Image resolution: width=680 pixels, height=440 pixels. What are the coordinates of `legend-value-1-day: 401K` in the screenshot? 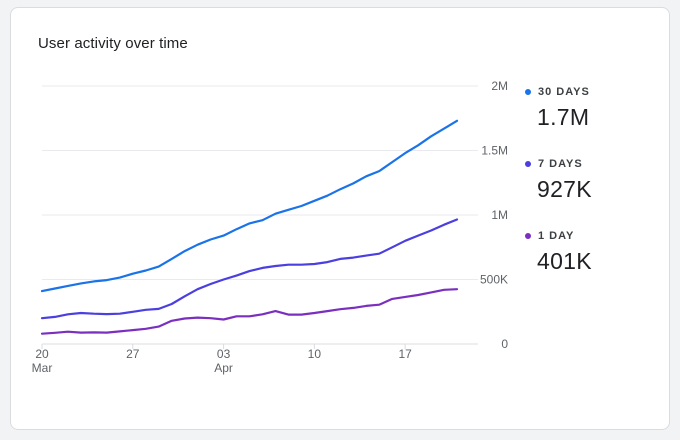 It's located at (564, 261).